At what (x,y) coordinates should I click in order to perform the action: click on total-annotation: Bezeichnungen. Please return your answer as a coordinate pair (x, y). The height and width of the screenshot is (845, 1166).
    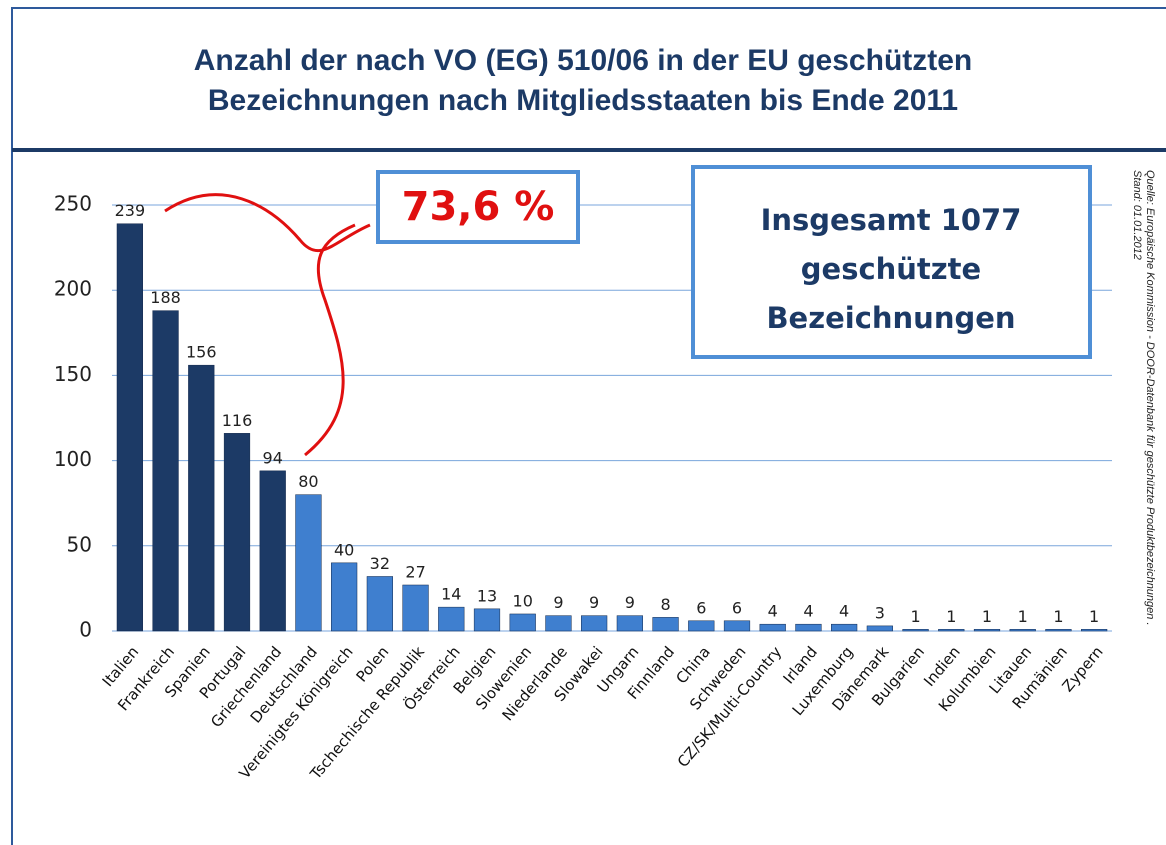
    Looking at the image, I should click on (890, 318).